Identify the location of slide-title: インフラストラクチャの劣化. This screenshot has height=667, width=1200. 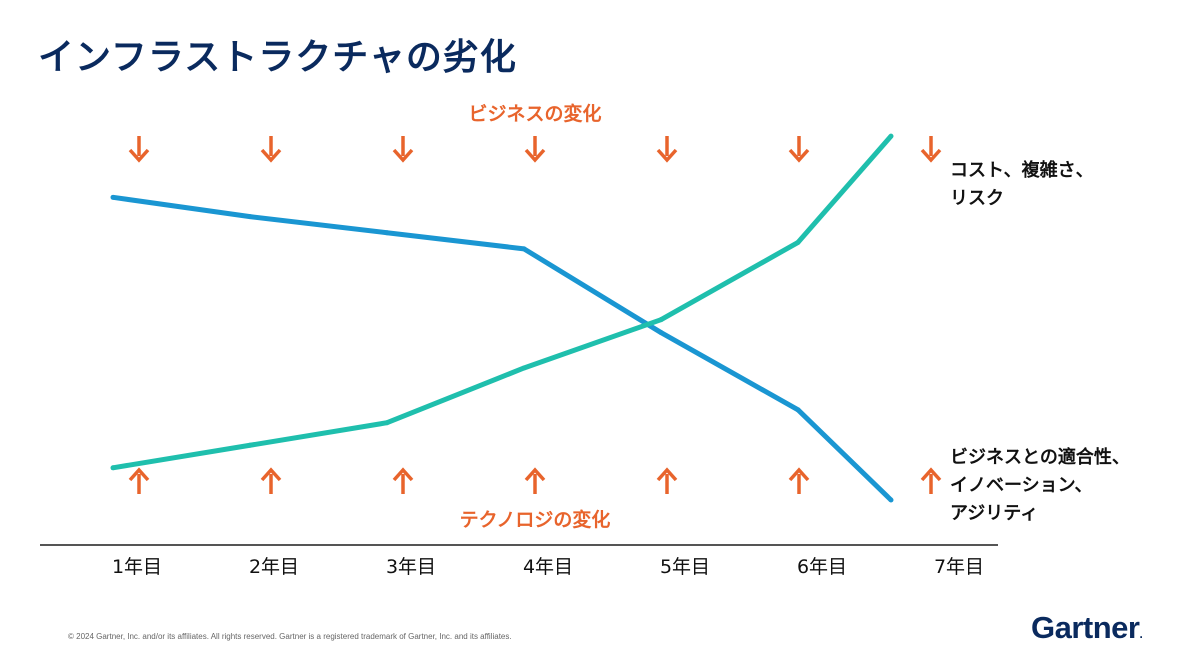
(277, 57).